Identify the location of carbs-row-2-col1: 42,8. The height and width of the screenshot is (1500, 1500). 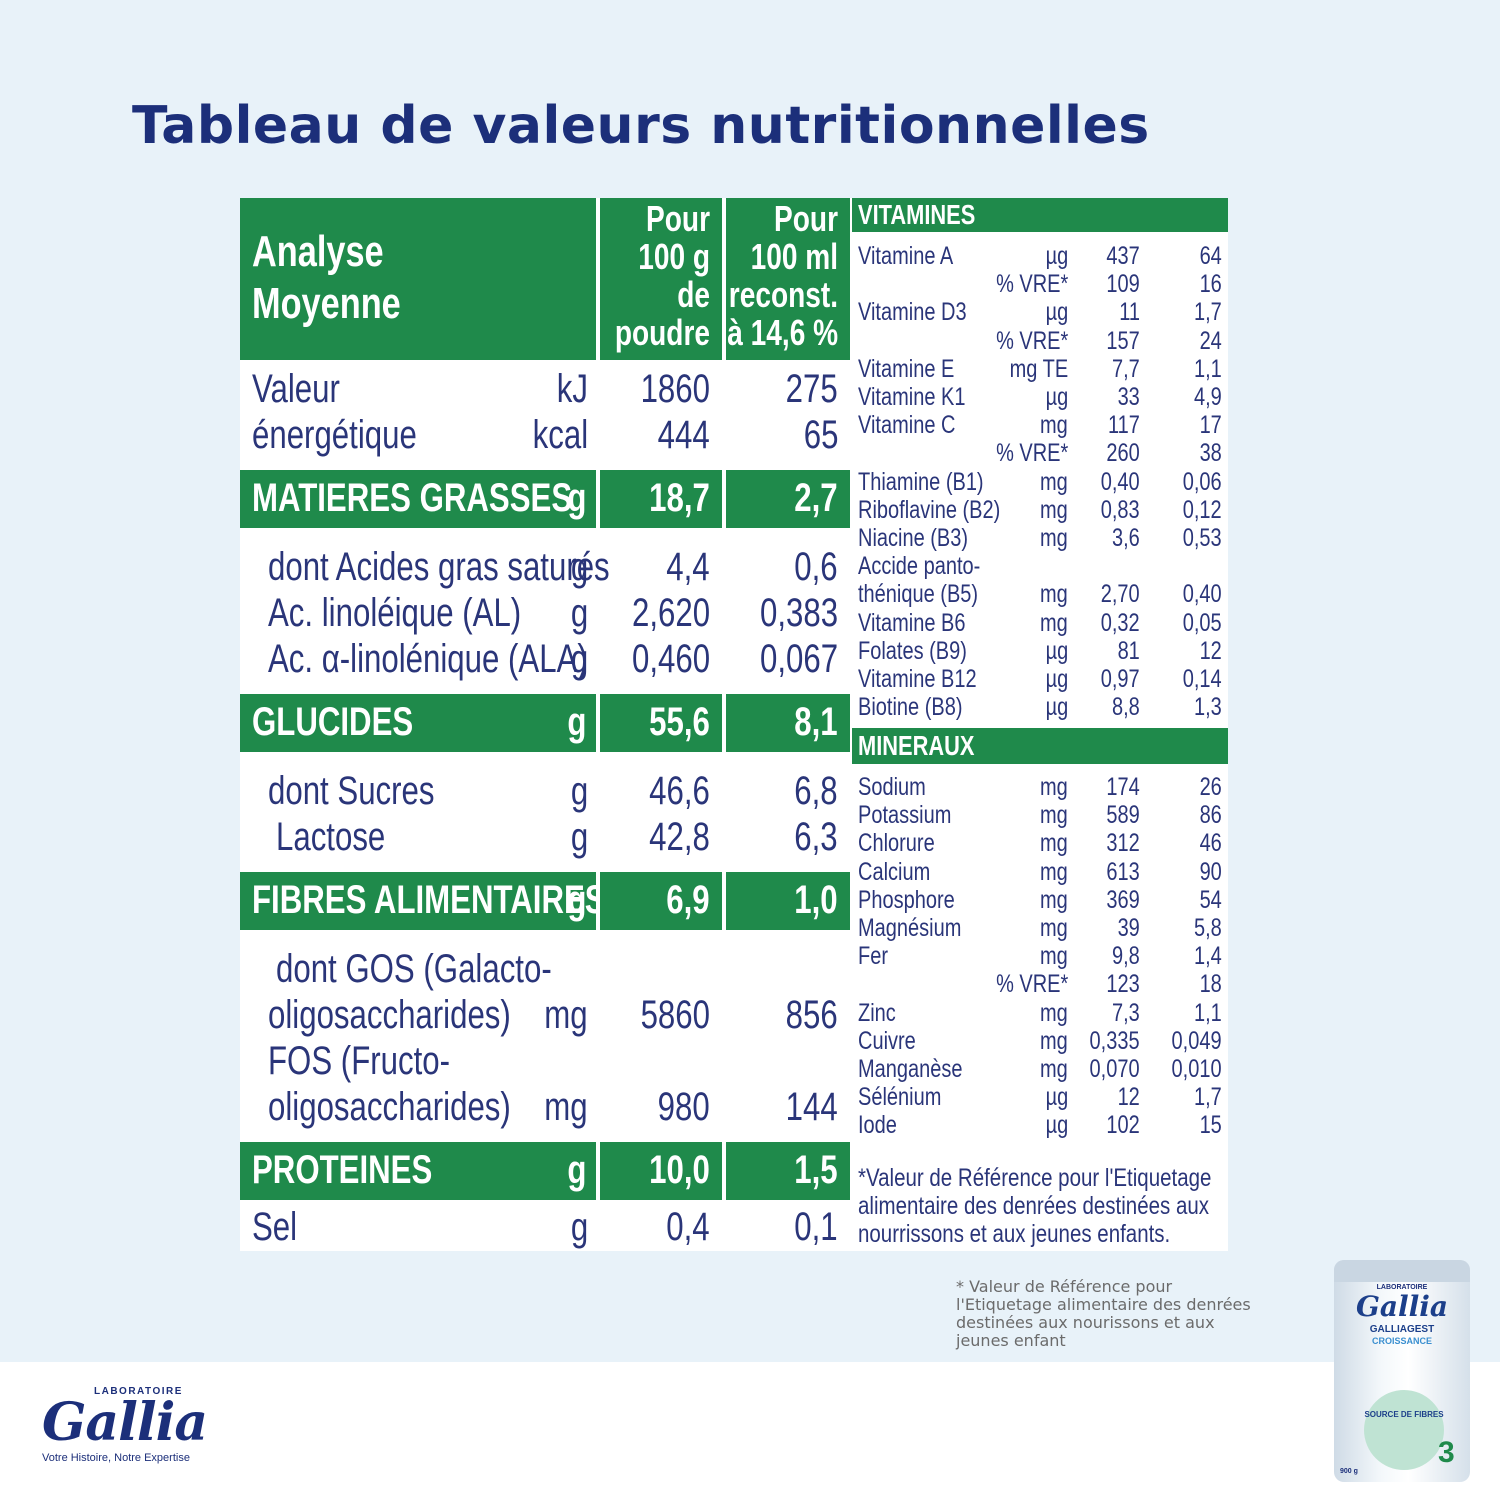
(679, 837).